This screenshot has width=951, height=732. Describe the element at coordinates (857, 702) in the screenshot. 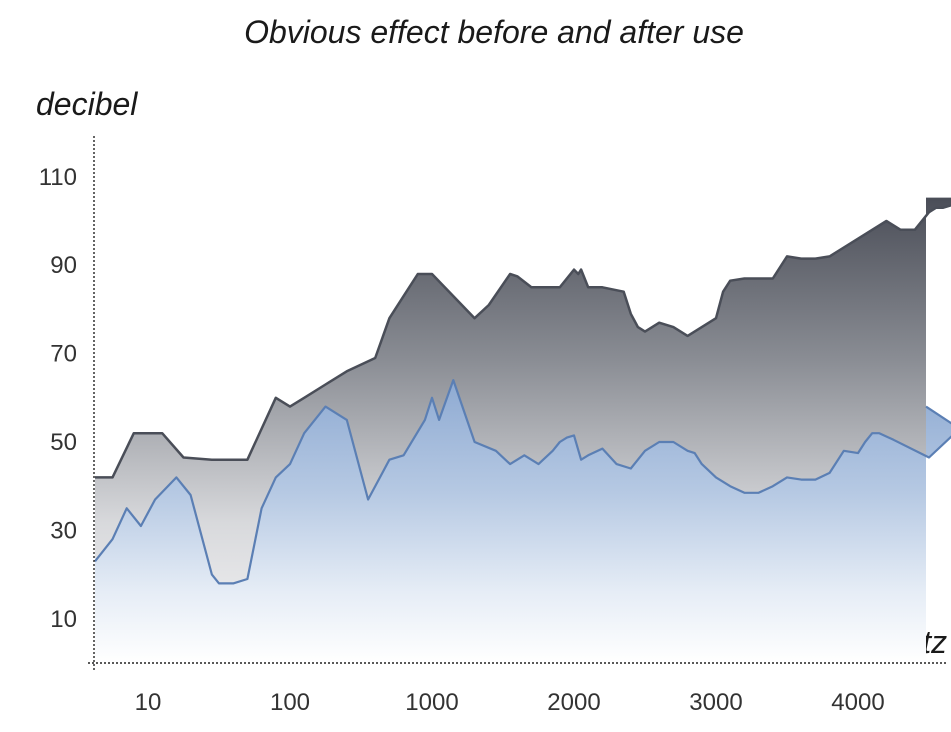

I see `x-tick-label: 4000` at that location.